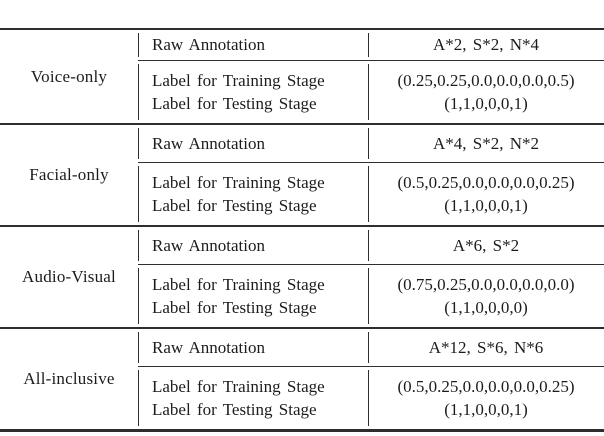  What do you see at coordinates (486, 307) in the screenshot?
I see `testing-stage-value: (1,1,0,0,0,0)` at bounding box center [486, 307].